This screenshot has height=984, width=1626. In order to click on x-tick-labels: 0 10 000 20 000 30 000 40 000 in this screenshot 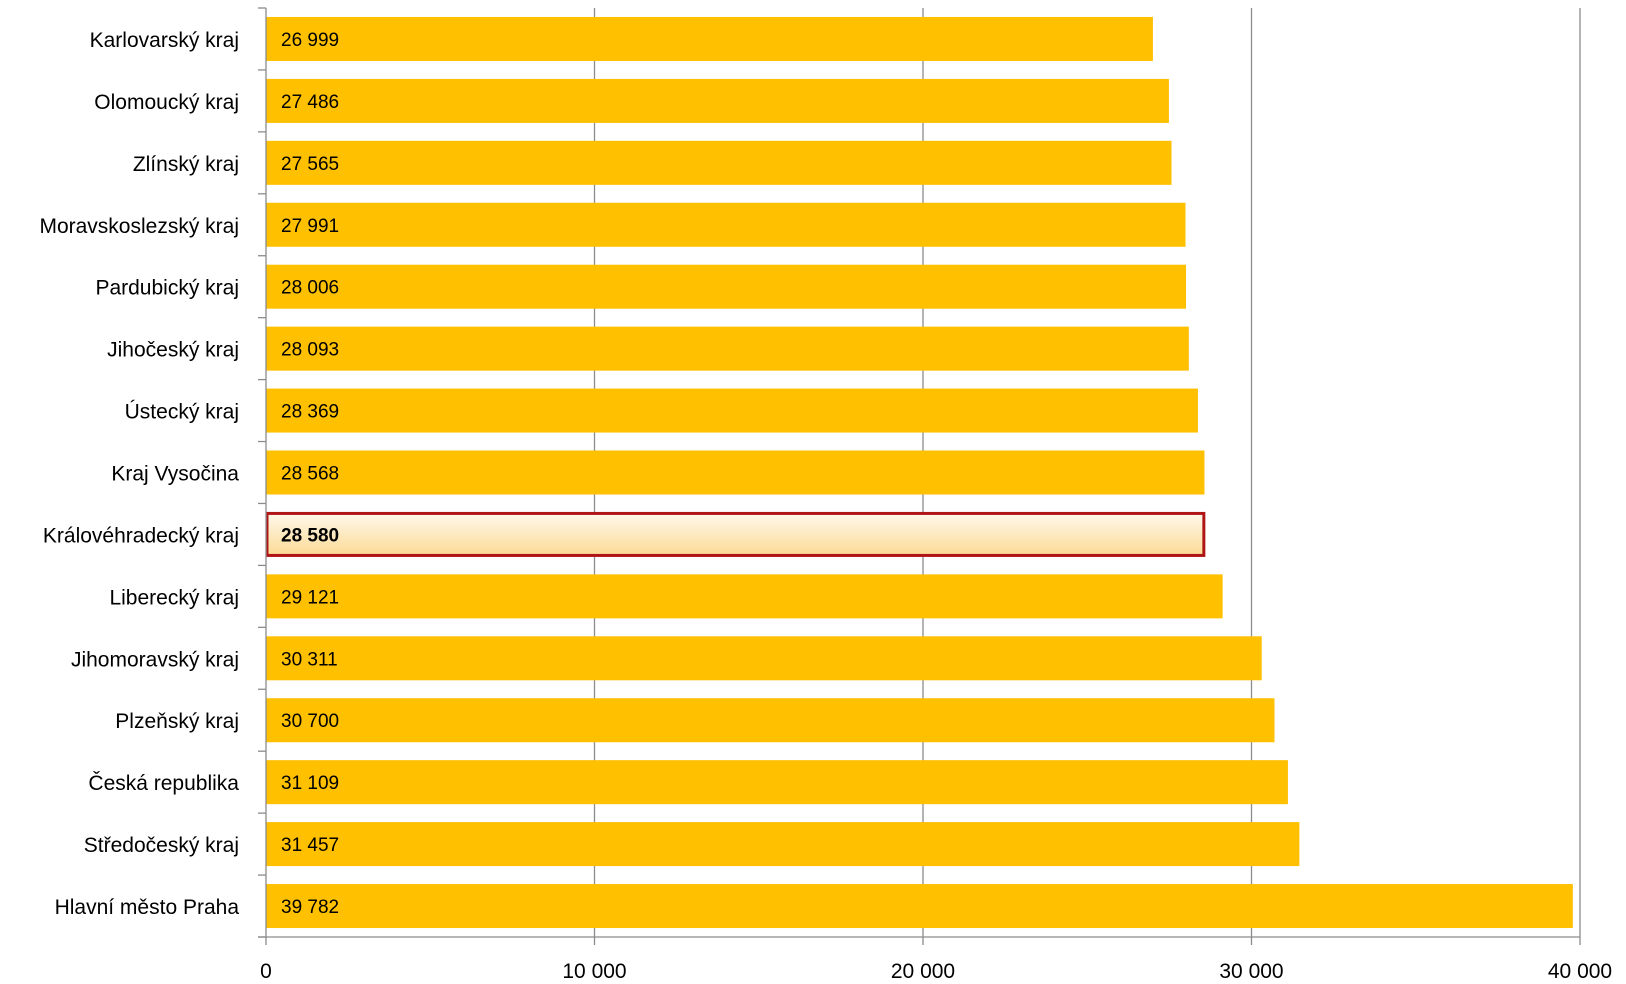, I will do `click(936, 971)`.